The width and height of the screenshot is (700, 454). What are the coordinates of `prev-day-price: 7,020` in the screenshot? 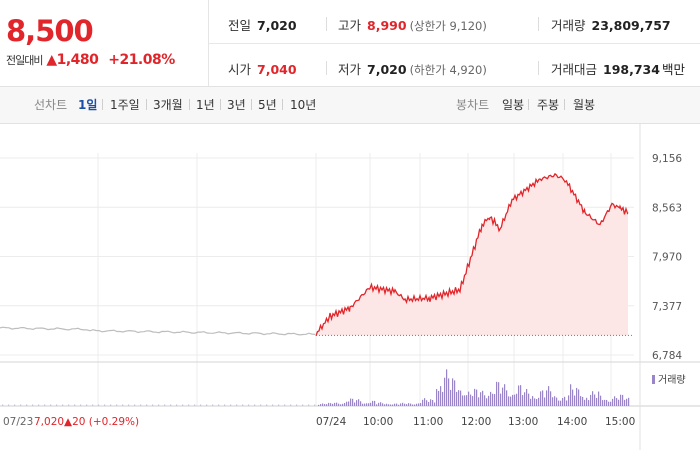 It's located at (49, 422).